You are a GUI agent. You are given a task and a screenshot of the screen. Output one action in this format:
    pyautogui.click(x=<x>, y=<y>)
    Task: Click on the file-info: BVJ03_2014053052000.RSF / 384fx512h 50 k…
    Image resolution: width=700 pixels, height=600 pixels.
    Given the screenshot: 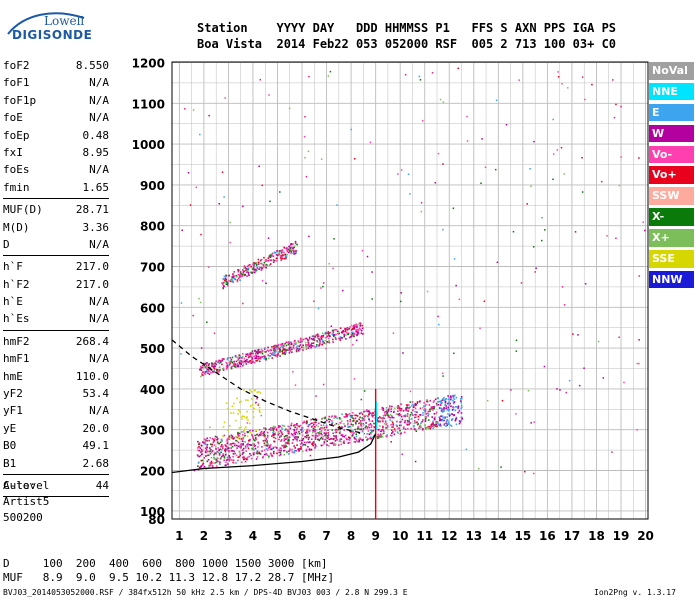 What is the action you would take?
    pyautogui.click(x=205, y=592)
    